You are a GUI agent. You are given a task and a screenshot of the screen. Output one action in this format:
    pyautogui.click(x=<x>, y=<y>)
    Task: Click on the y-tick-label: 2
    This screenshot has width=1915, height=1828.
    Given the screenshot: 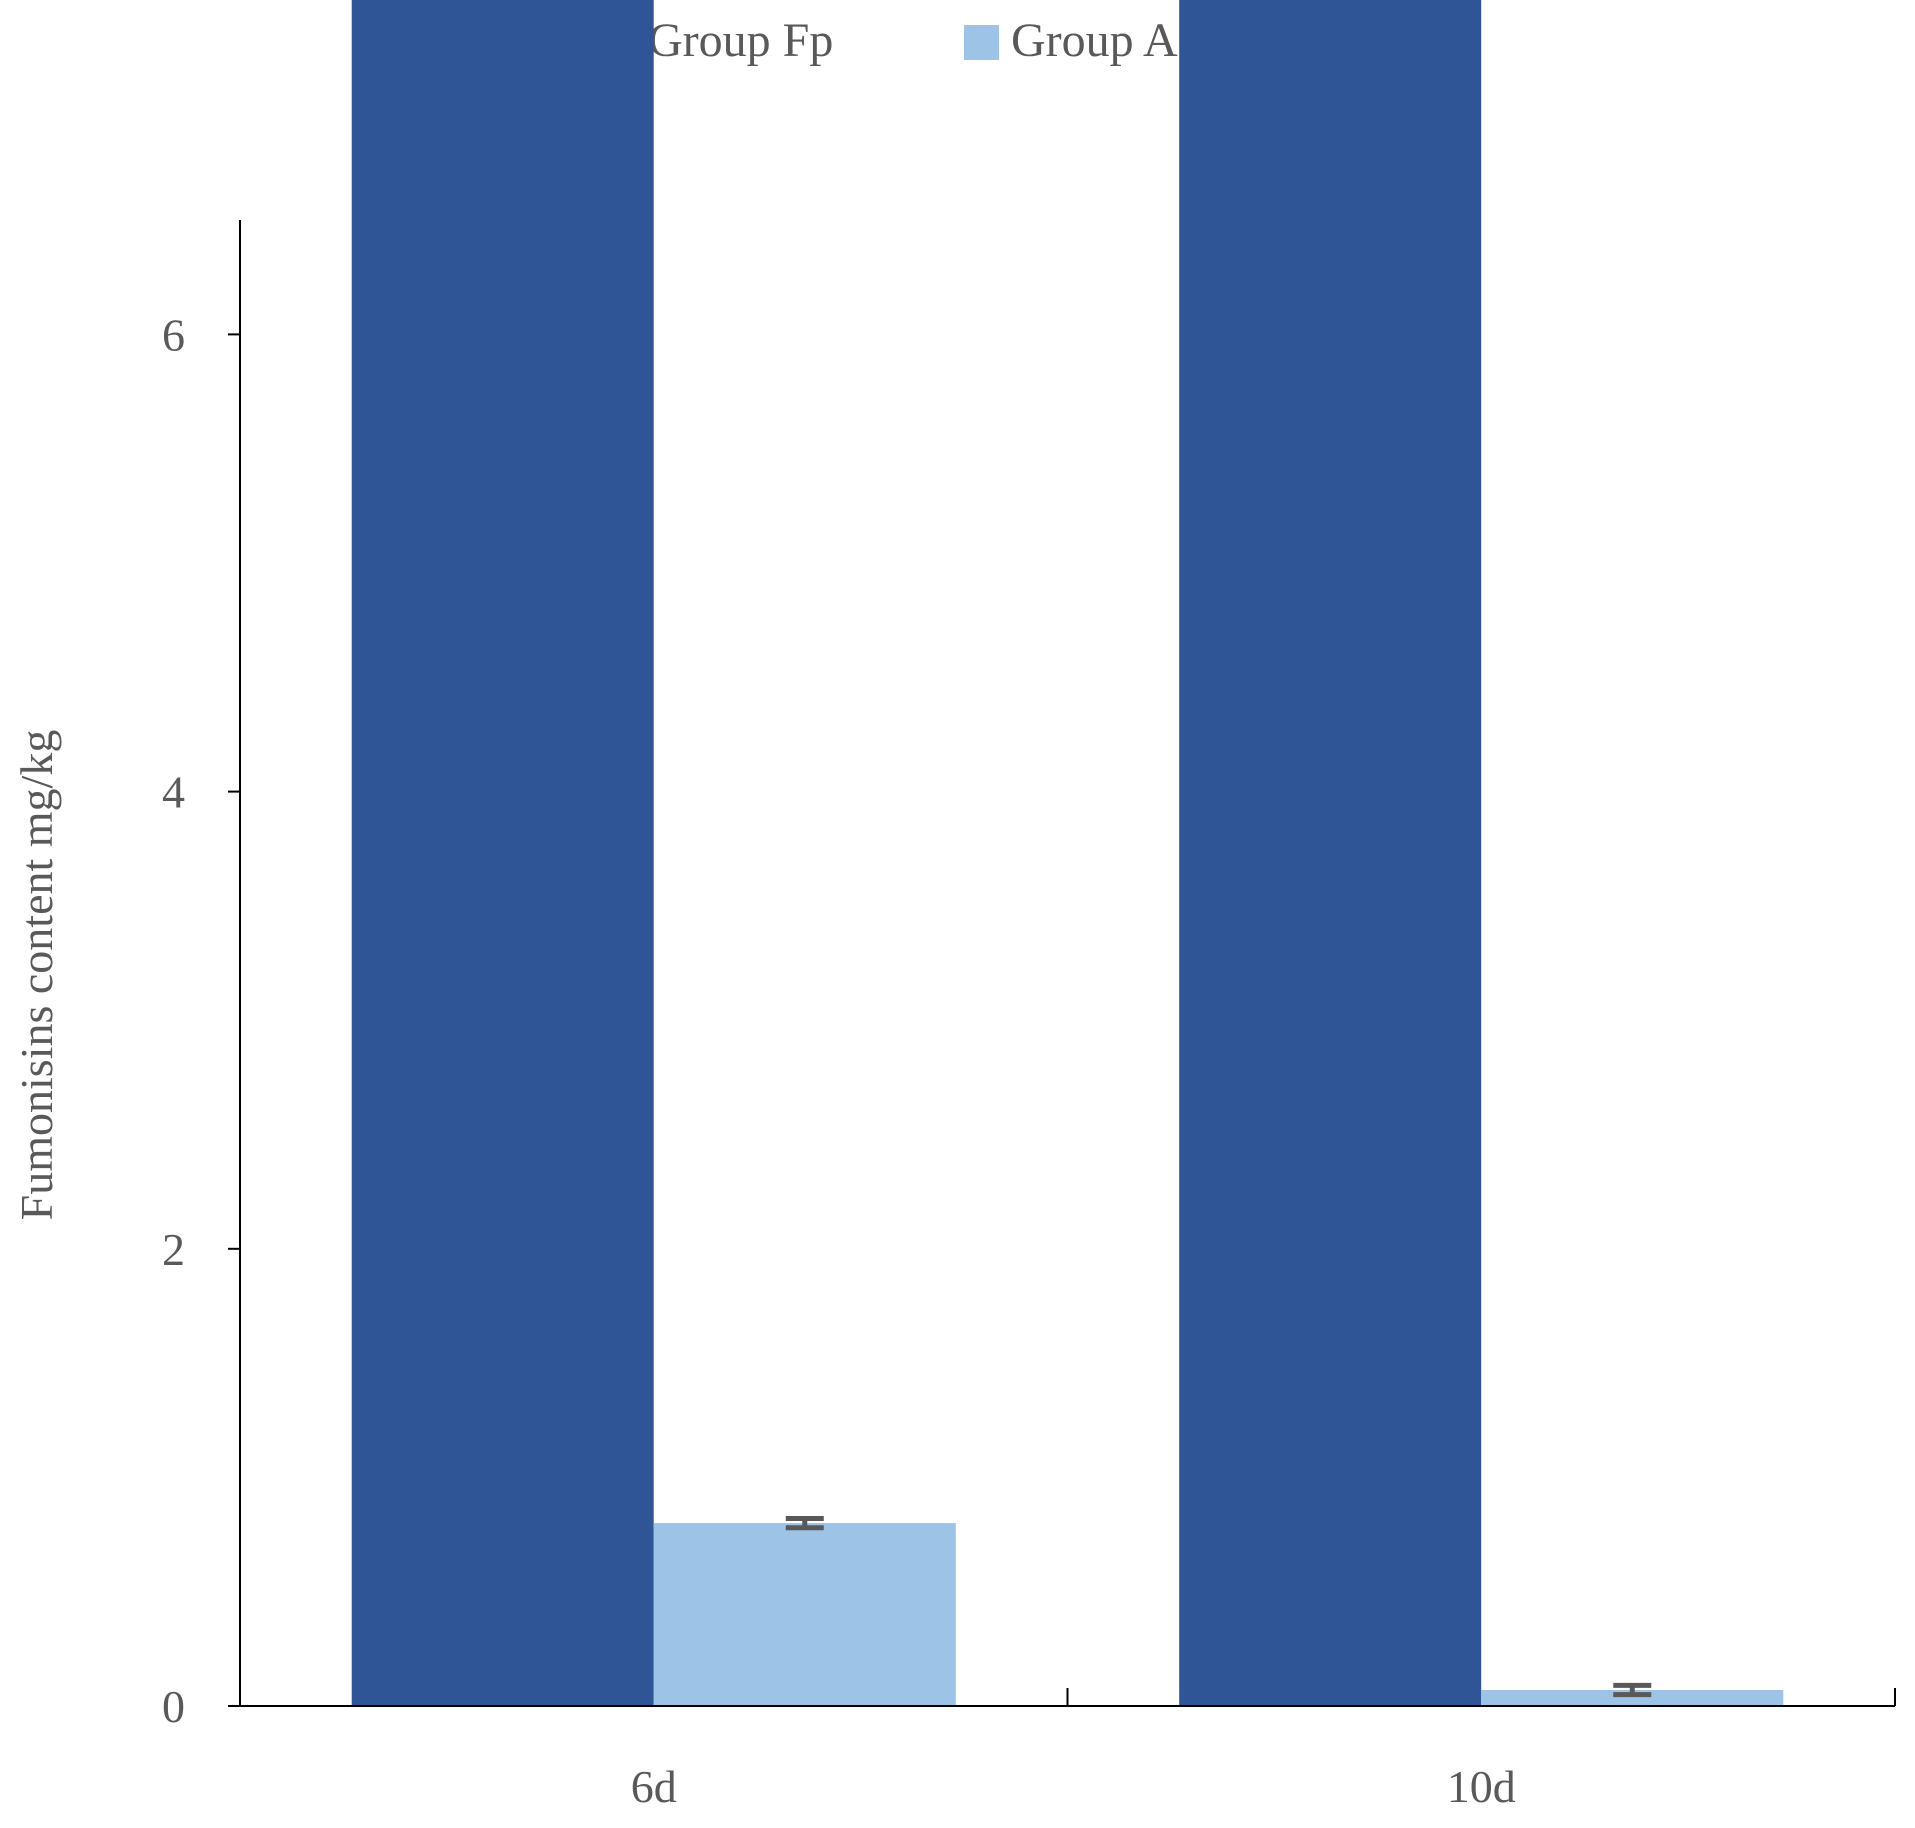 What is the action you would take?
    pyautogui.click(x=173, y=1249)
    